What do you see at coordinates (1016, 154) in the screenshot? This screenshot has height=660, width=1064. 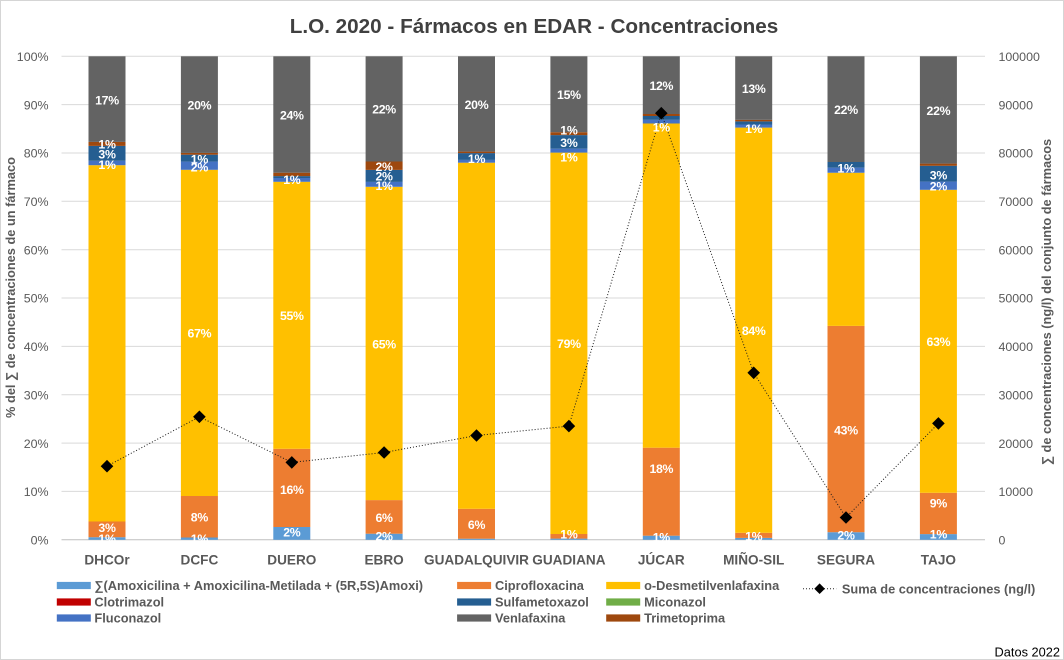 I see `svg-text: 80000` at bounding box center [1016, 154].